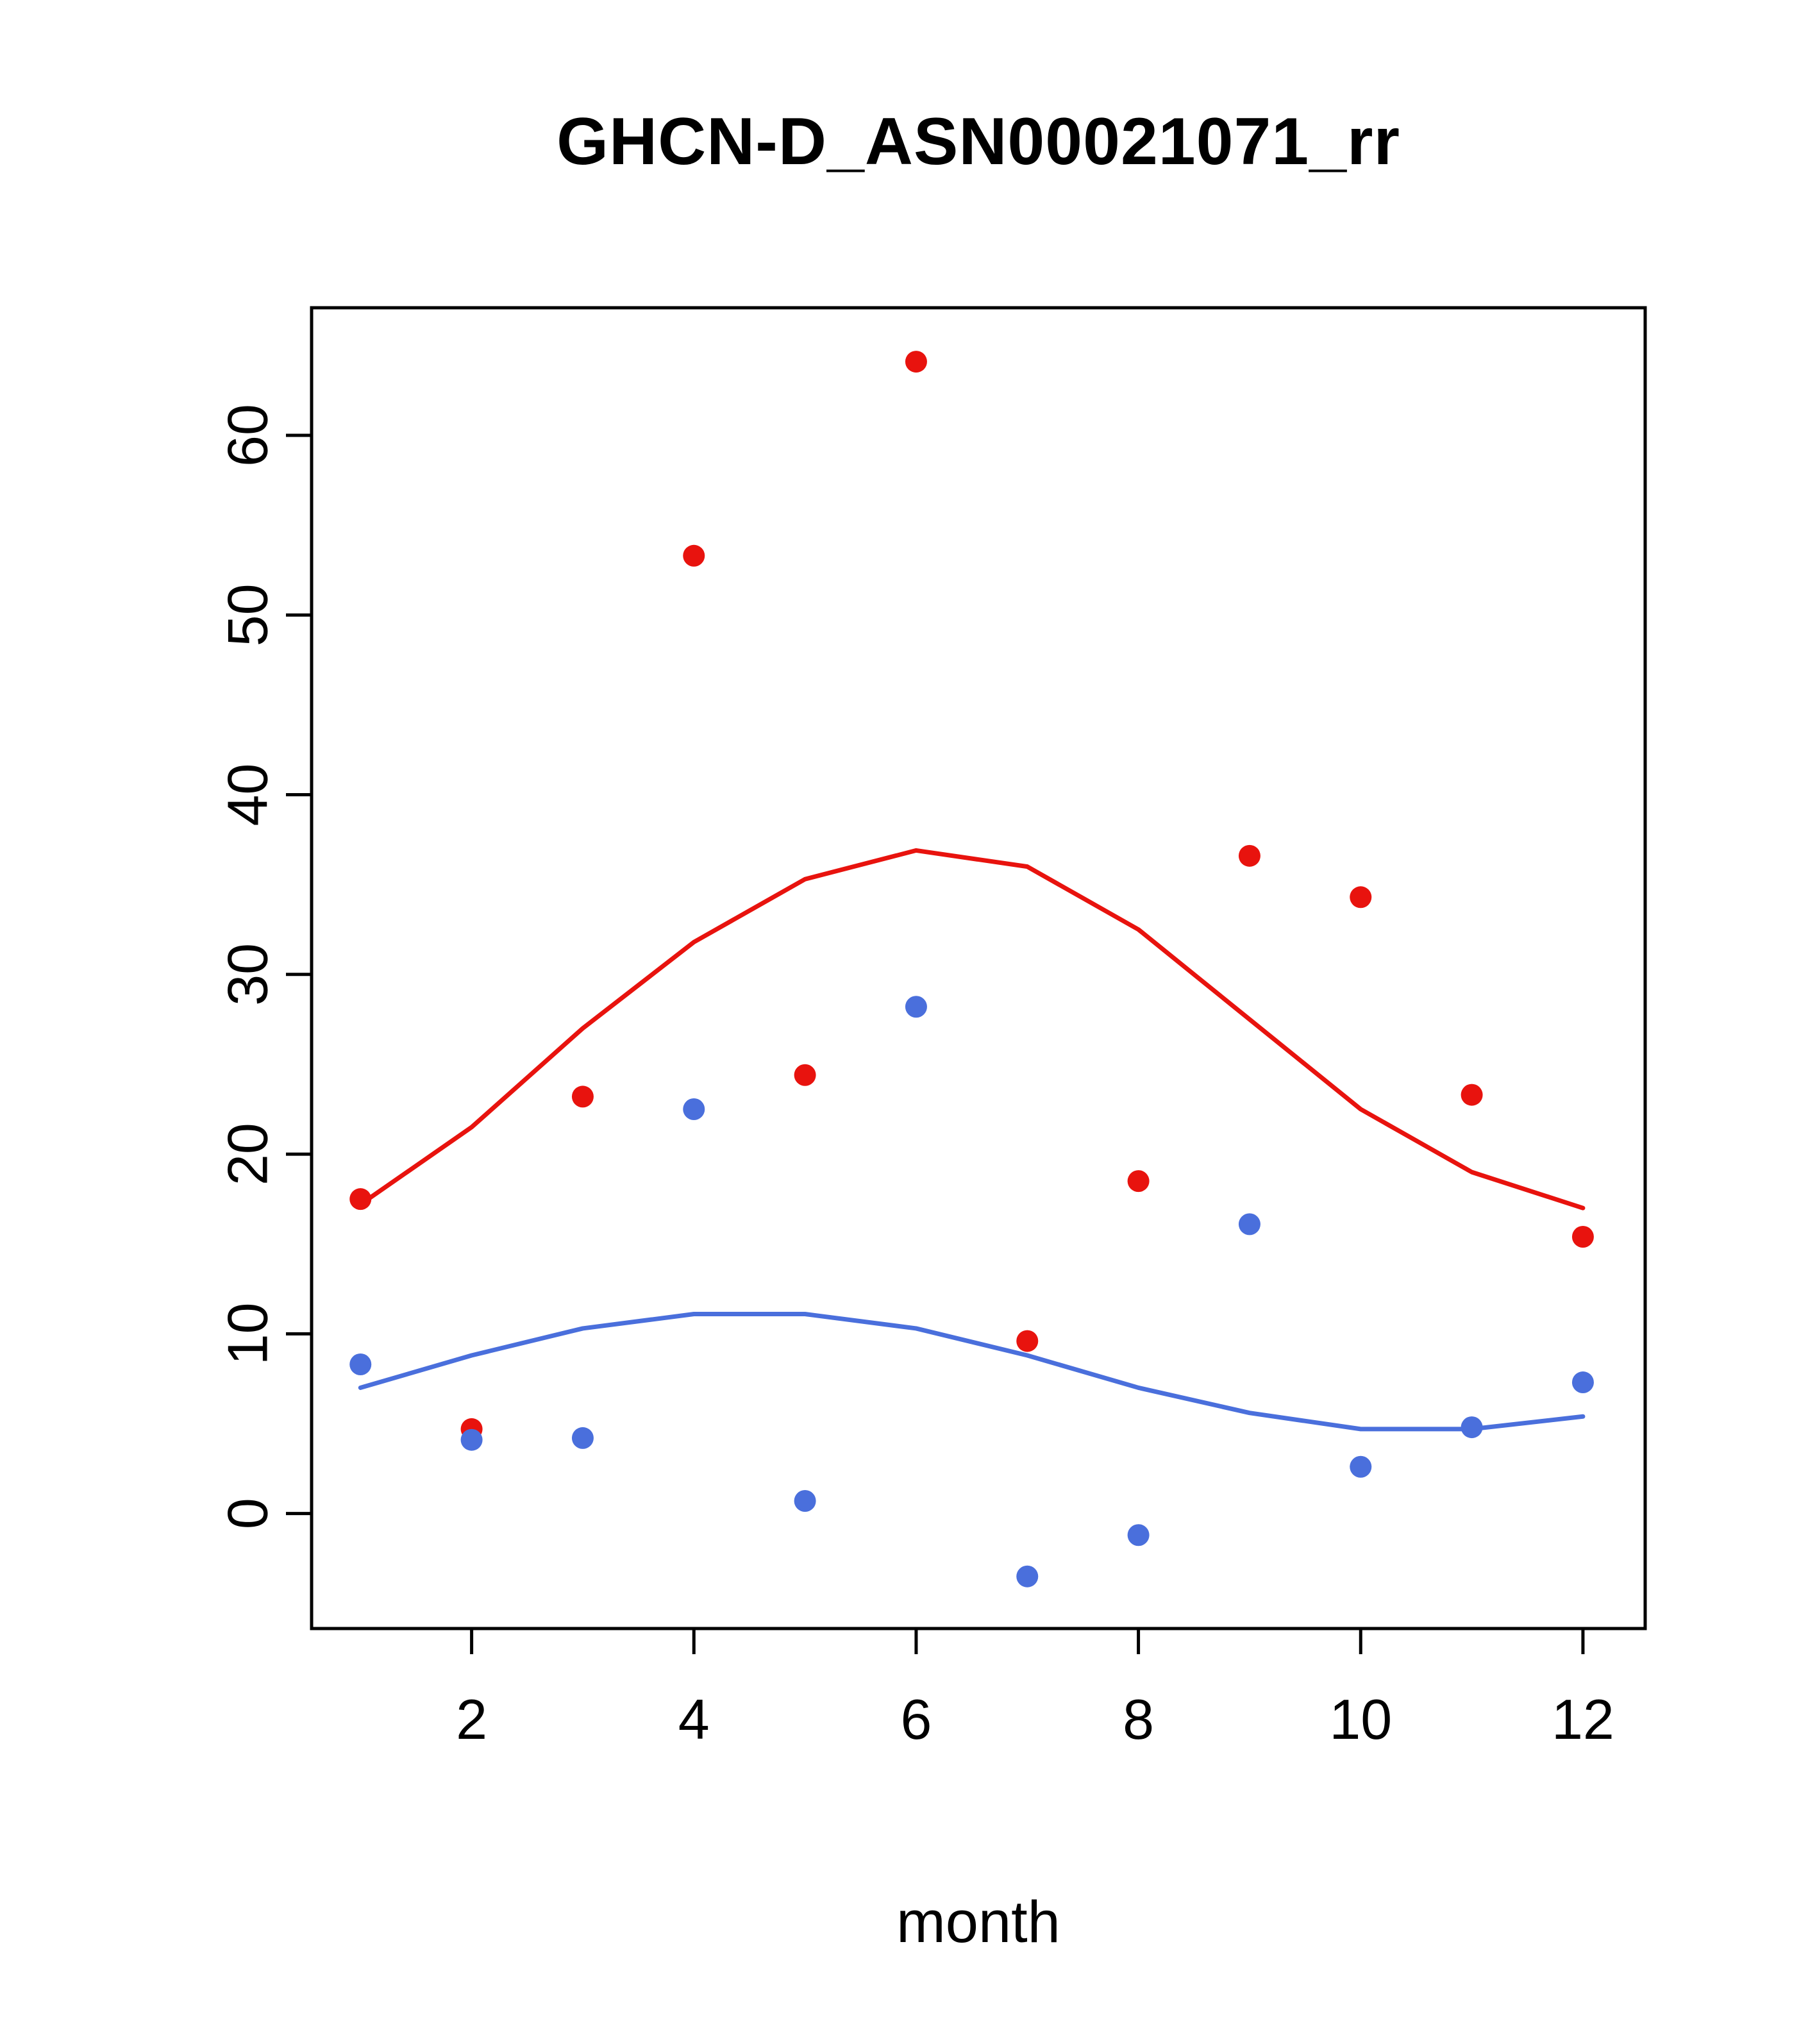 The image size is (1817, 2044). I want to click on y-tick-label: 60, so click(248, 435).